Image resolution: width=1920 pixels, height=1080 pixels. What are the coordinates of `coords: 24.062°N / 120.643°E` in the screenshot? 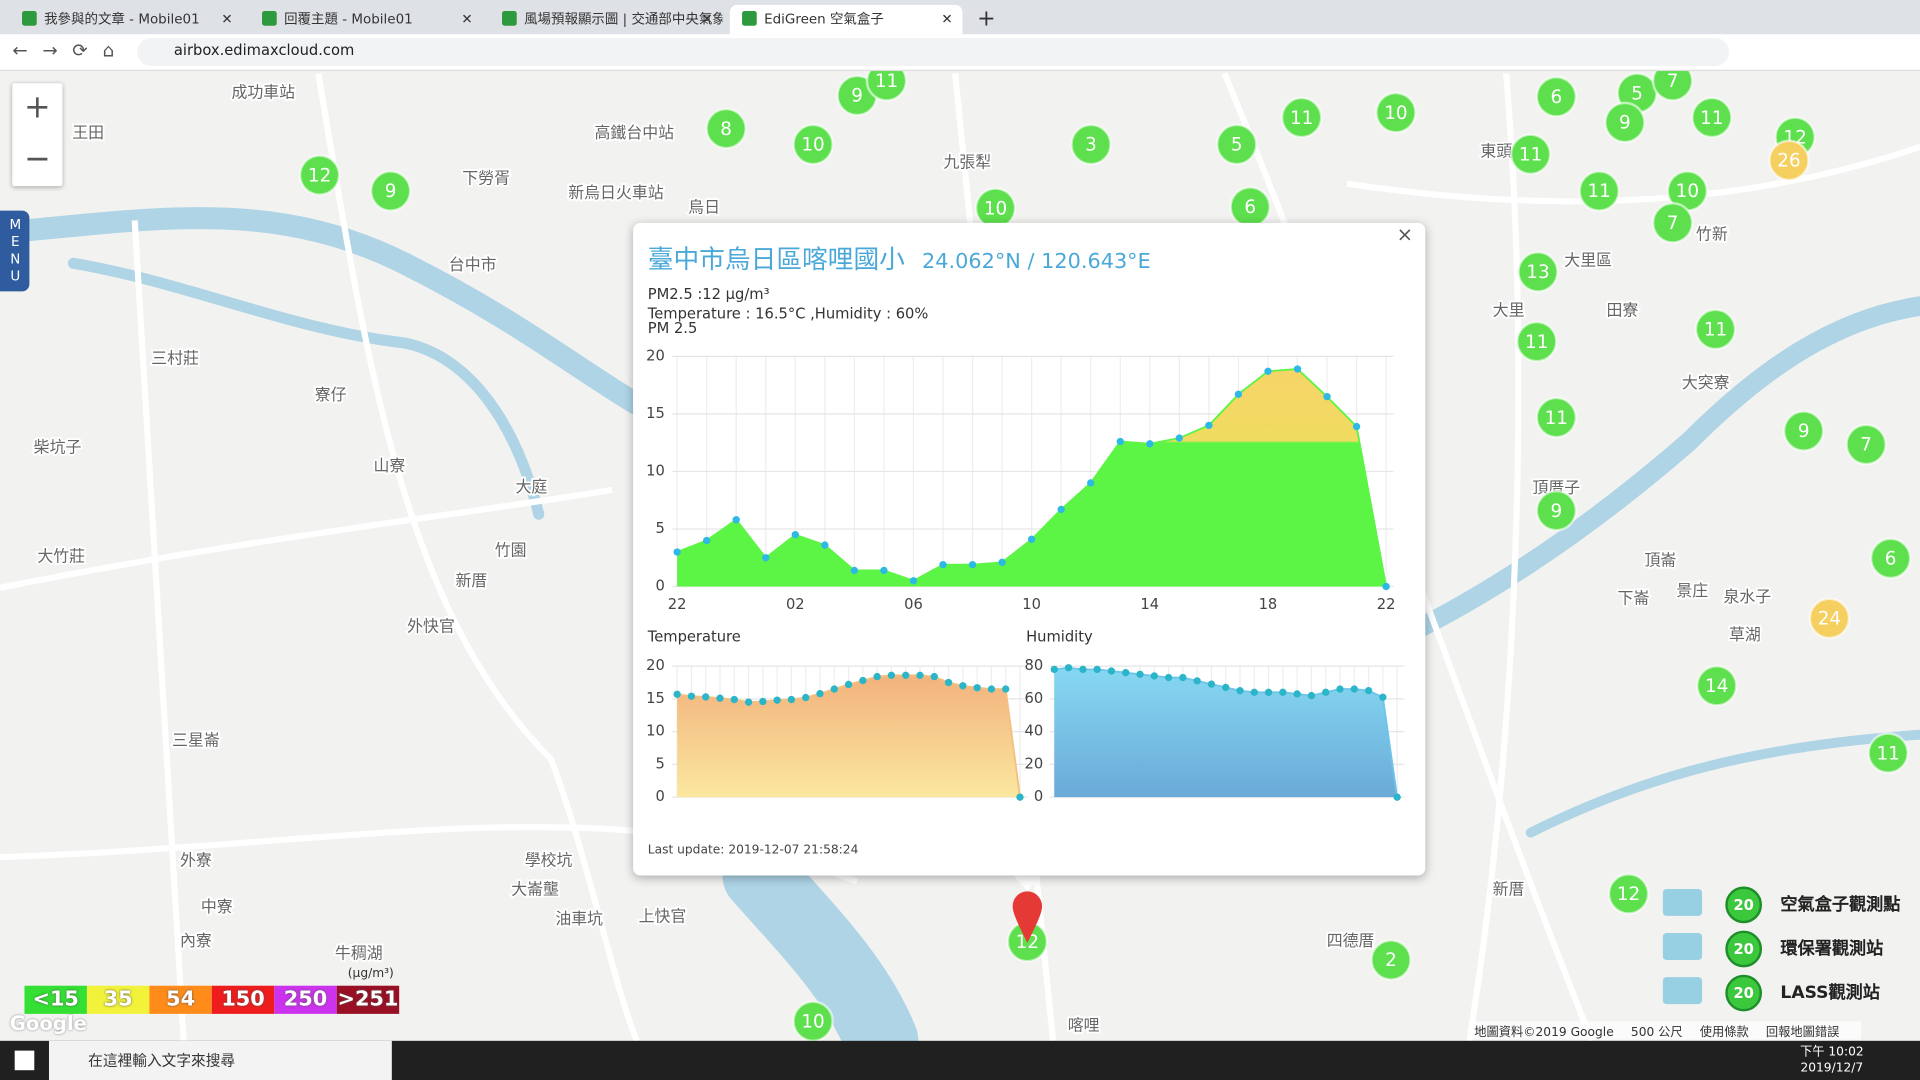 It's located at (1036, 262).